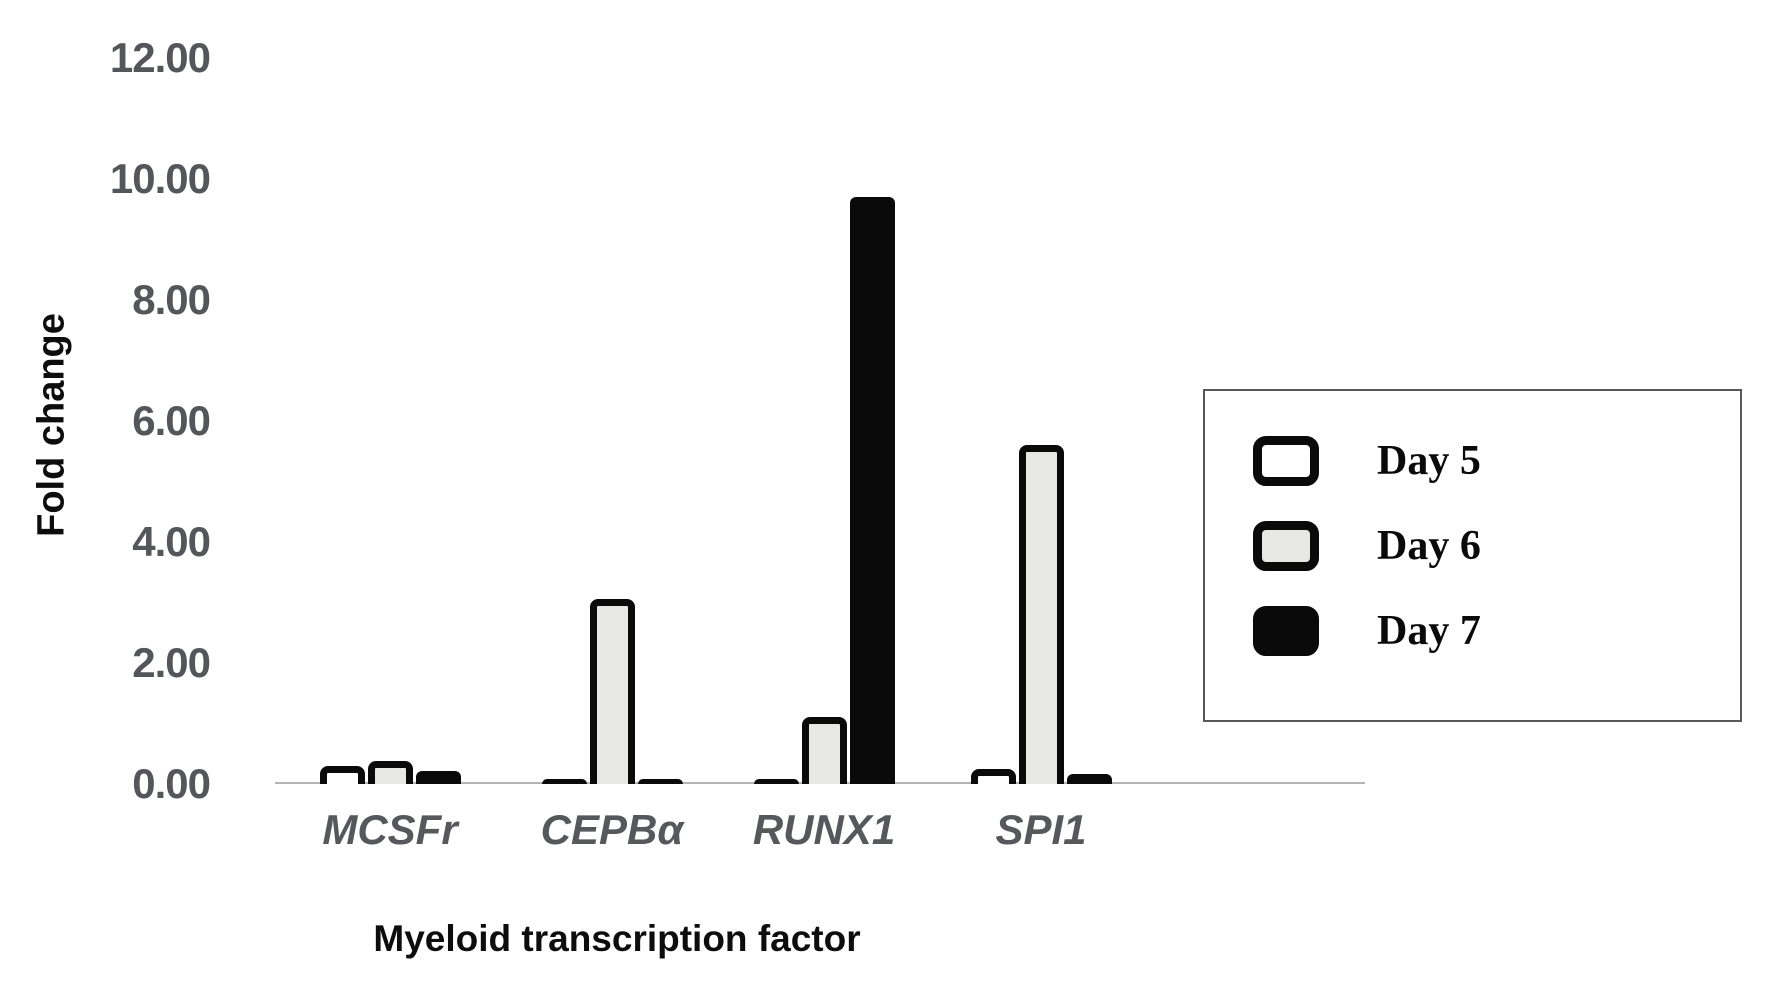 The height and width of the screenshot is (1004, 1772). I want to click on legend-swatch-day6-icon, so click(1286, 546).